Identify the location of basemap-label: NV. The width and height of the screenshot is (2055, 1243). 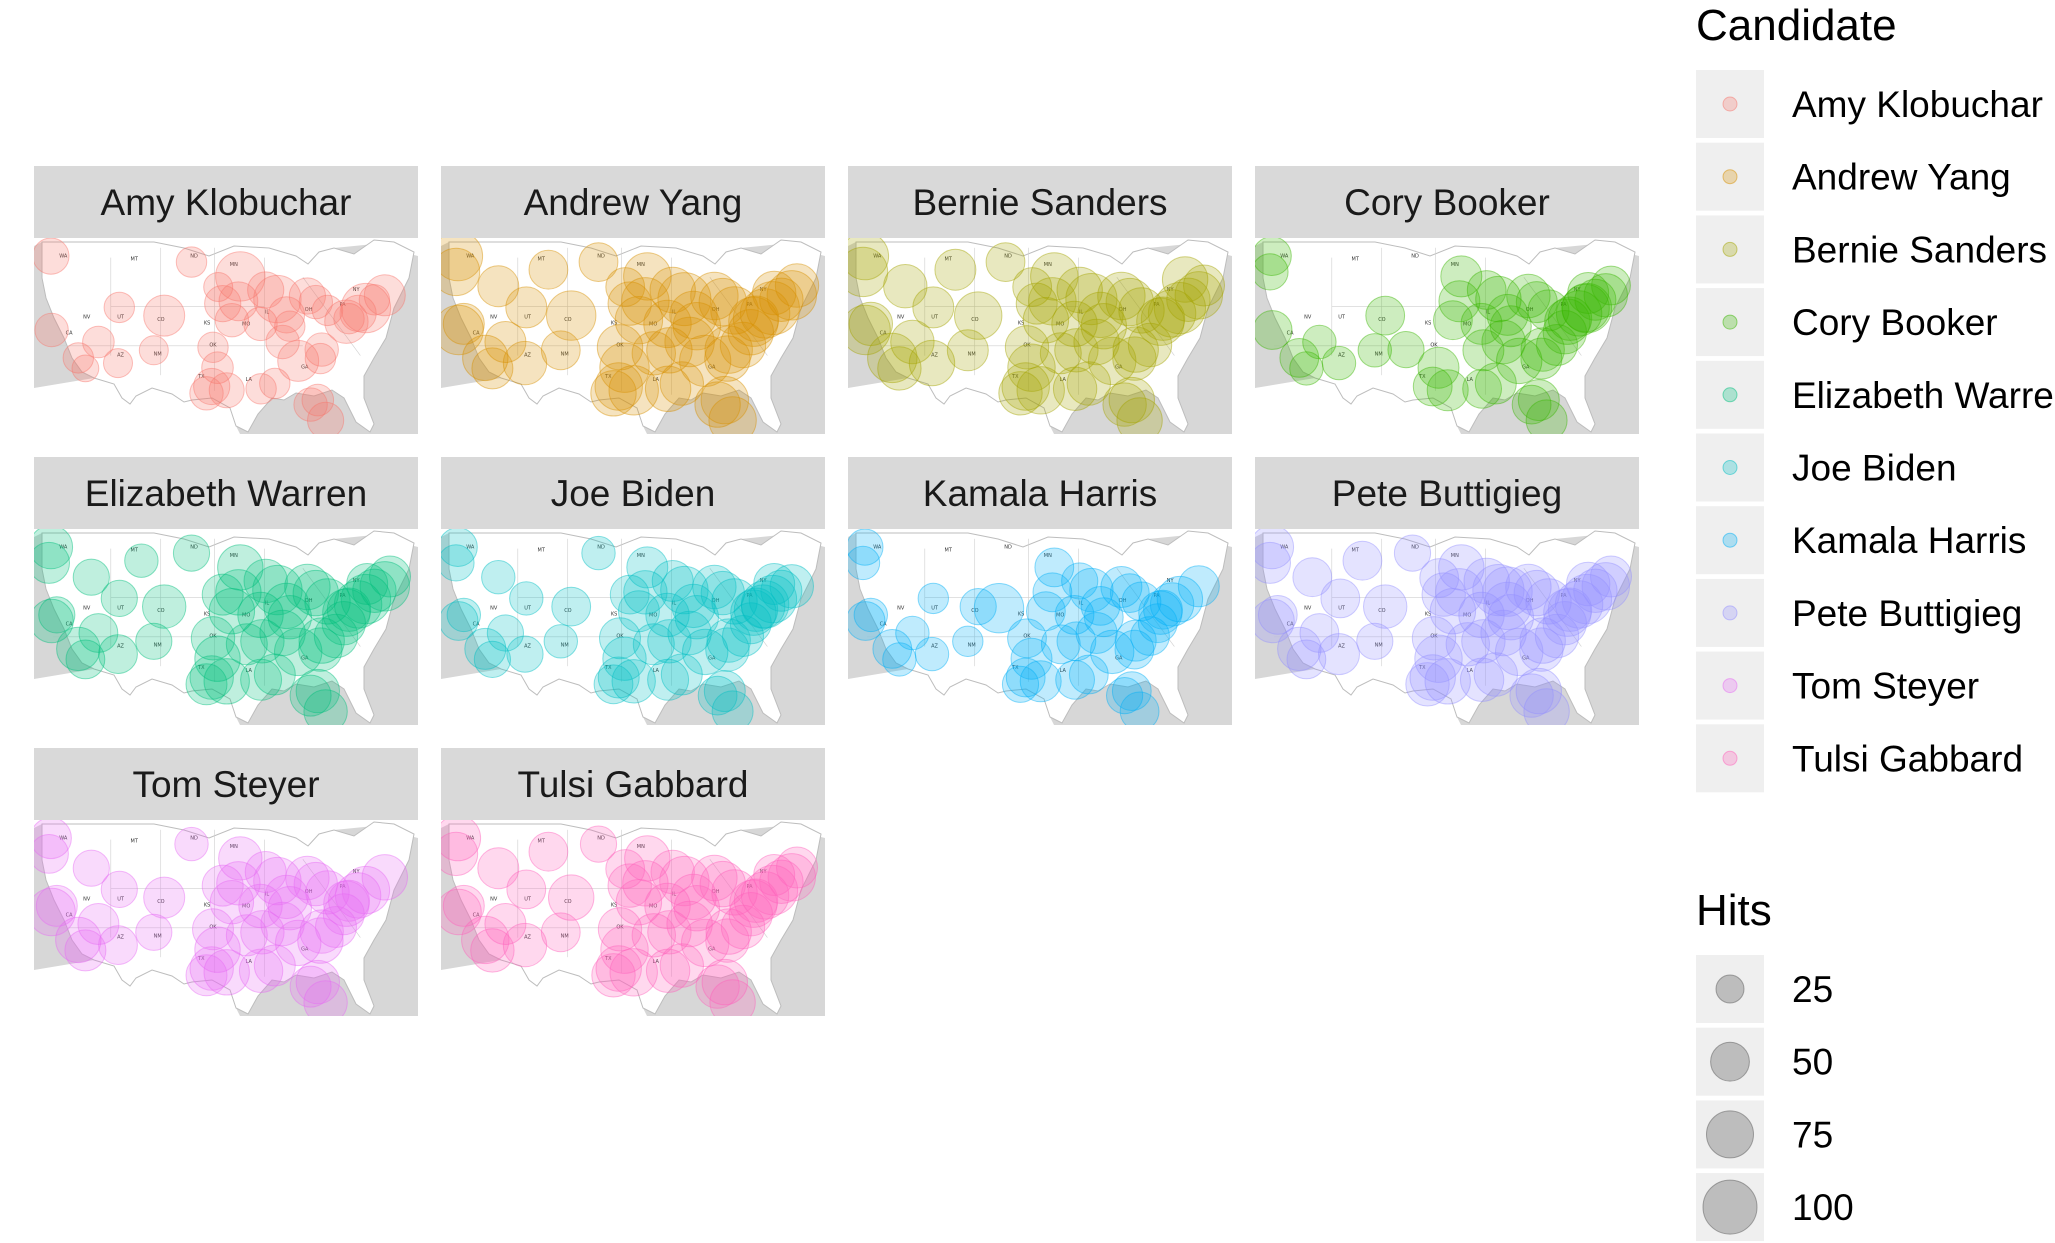
(1308, 318).